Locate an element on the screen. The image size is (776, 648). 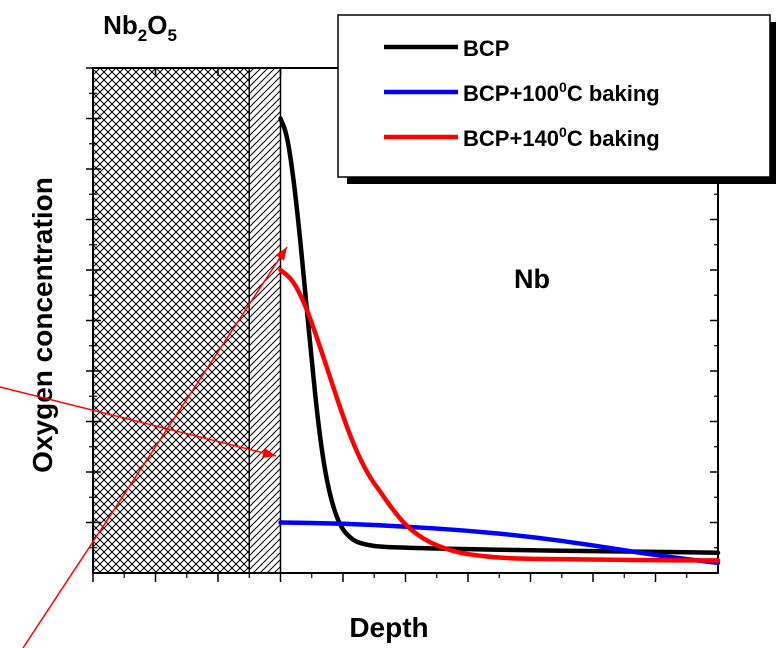
y-axis-label: Oxygen concentration is located at coordinates (42, 325).